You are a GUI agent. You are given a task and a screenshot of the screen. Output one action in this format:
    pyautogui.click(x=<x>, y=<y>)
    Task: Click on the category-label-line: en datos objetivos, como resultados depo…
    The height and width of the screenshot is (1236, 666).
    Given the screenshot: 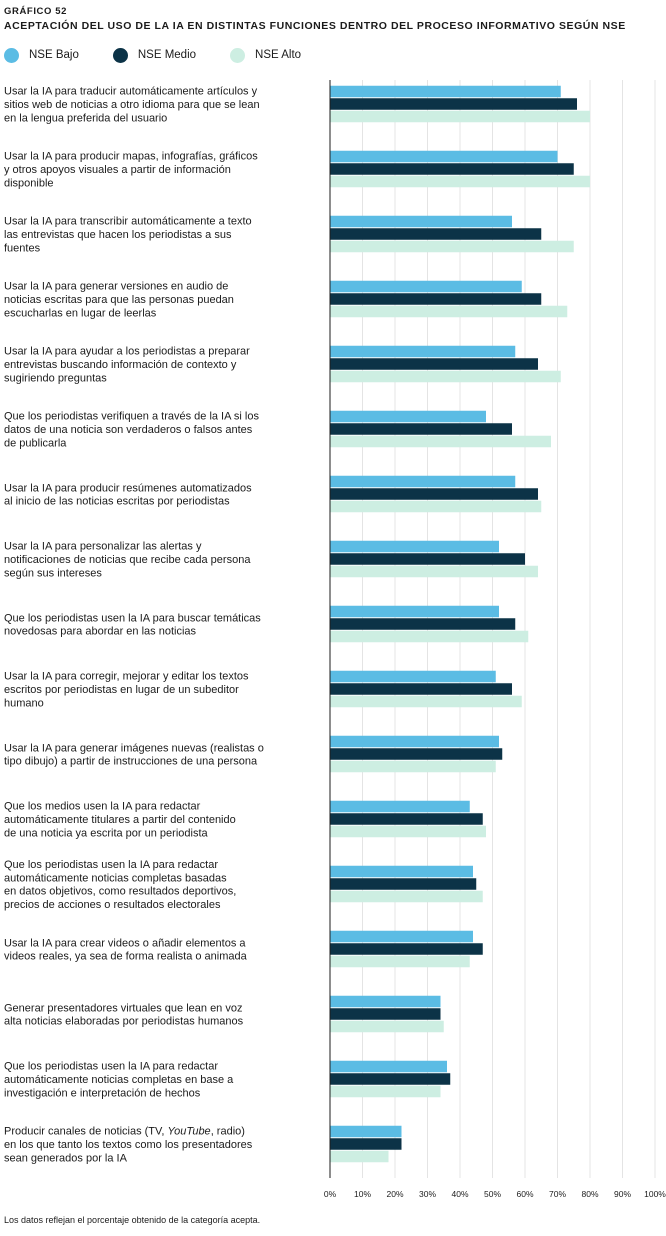 What is the action you would take?
    pyautogui.click(x=120, y=892)
    